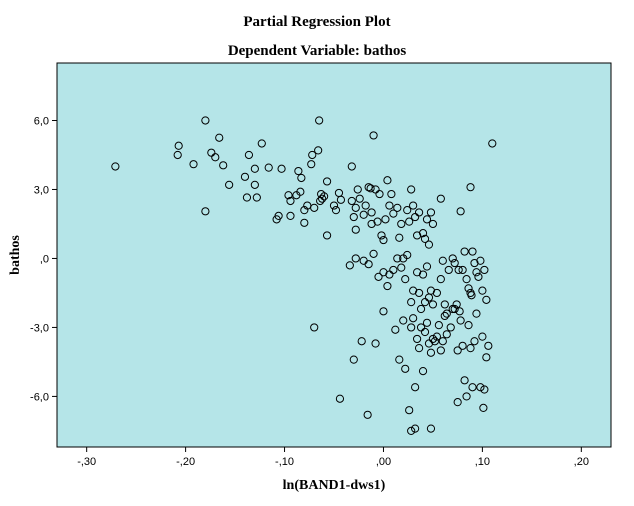 Image resolution: width=634 pixels, height=506 pixels. Describe the element at coordinates (482, 462) in the screenshot. I see `x-tick-label: ,10` at that location.